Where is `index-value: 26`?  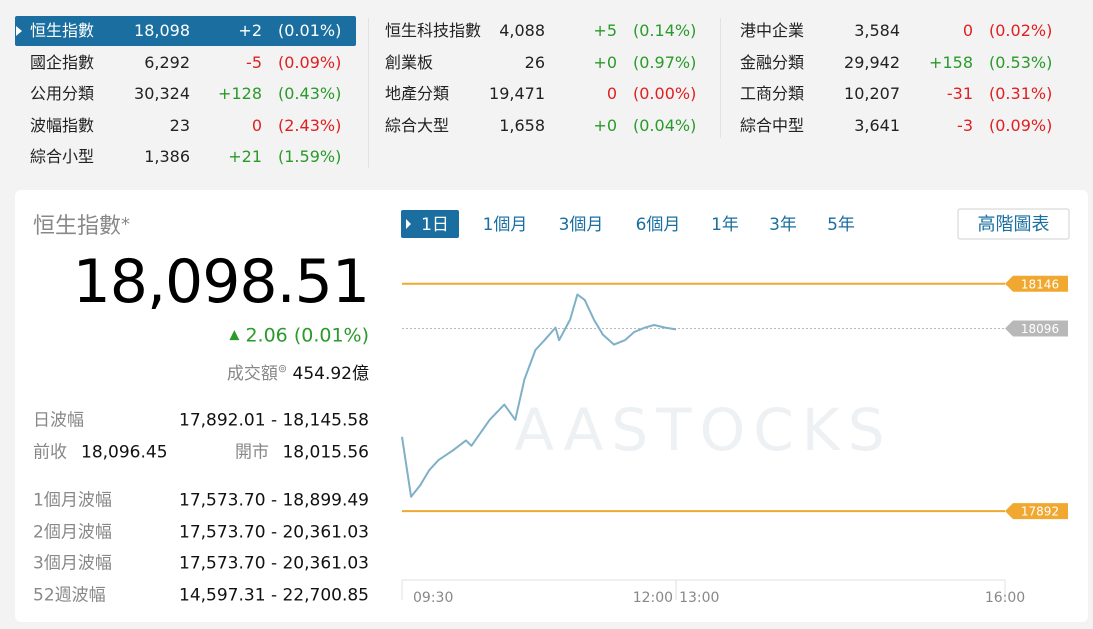
index-value: 26 is located at coordinates (534, 62).